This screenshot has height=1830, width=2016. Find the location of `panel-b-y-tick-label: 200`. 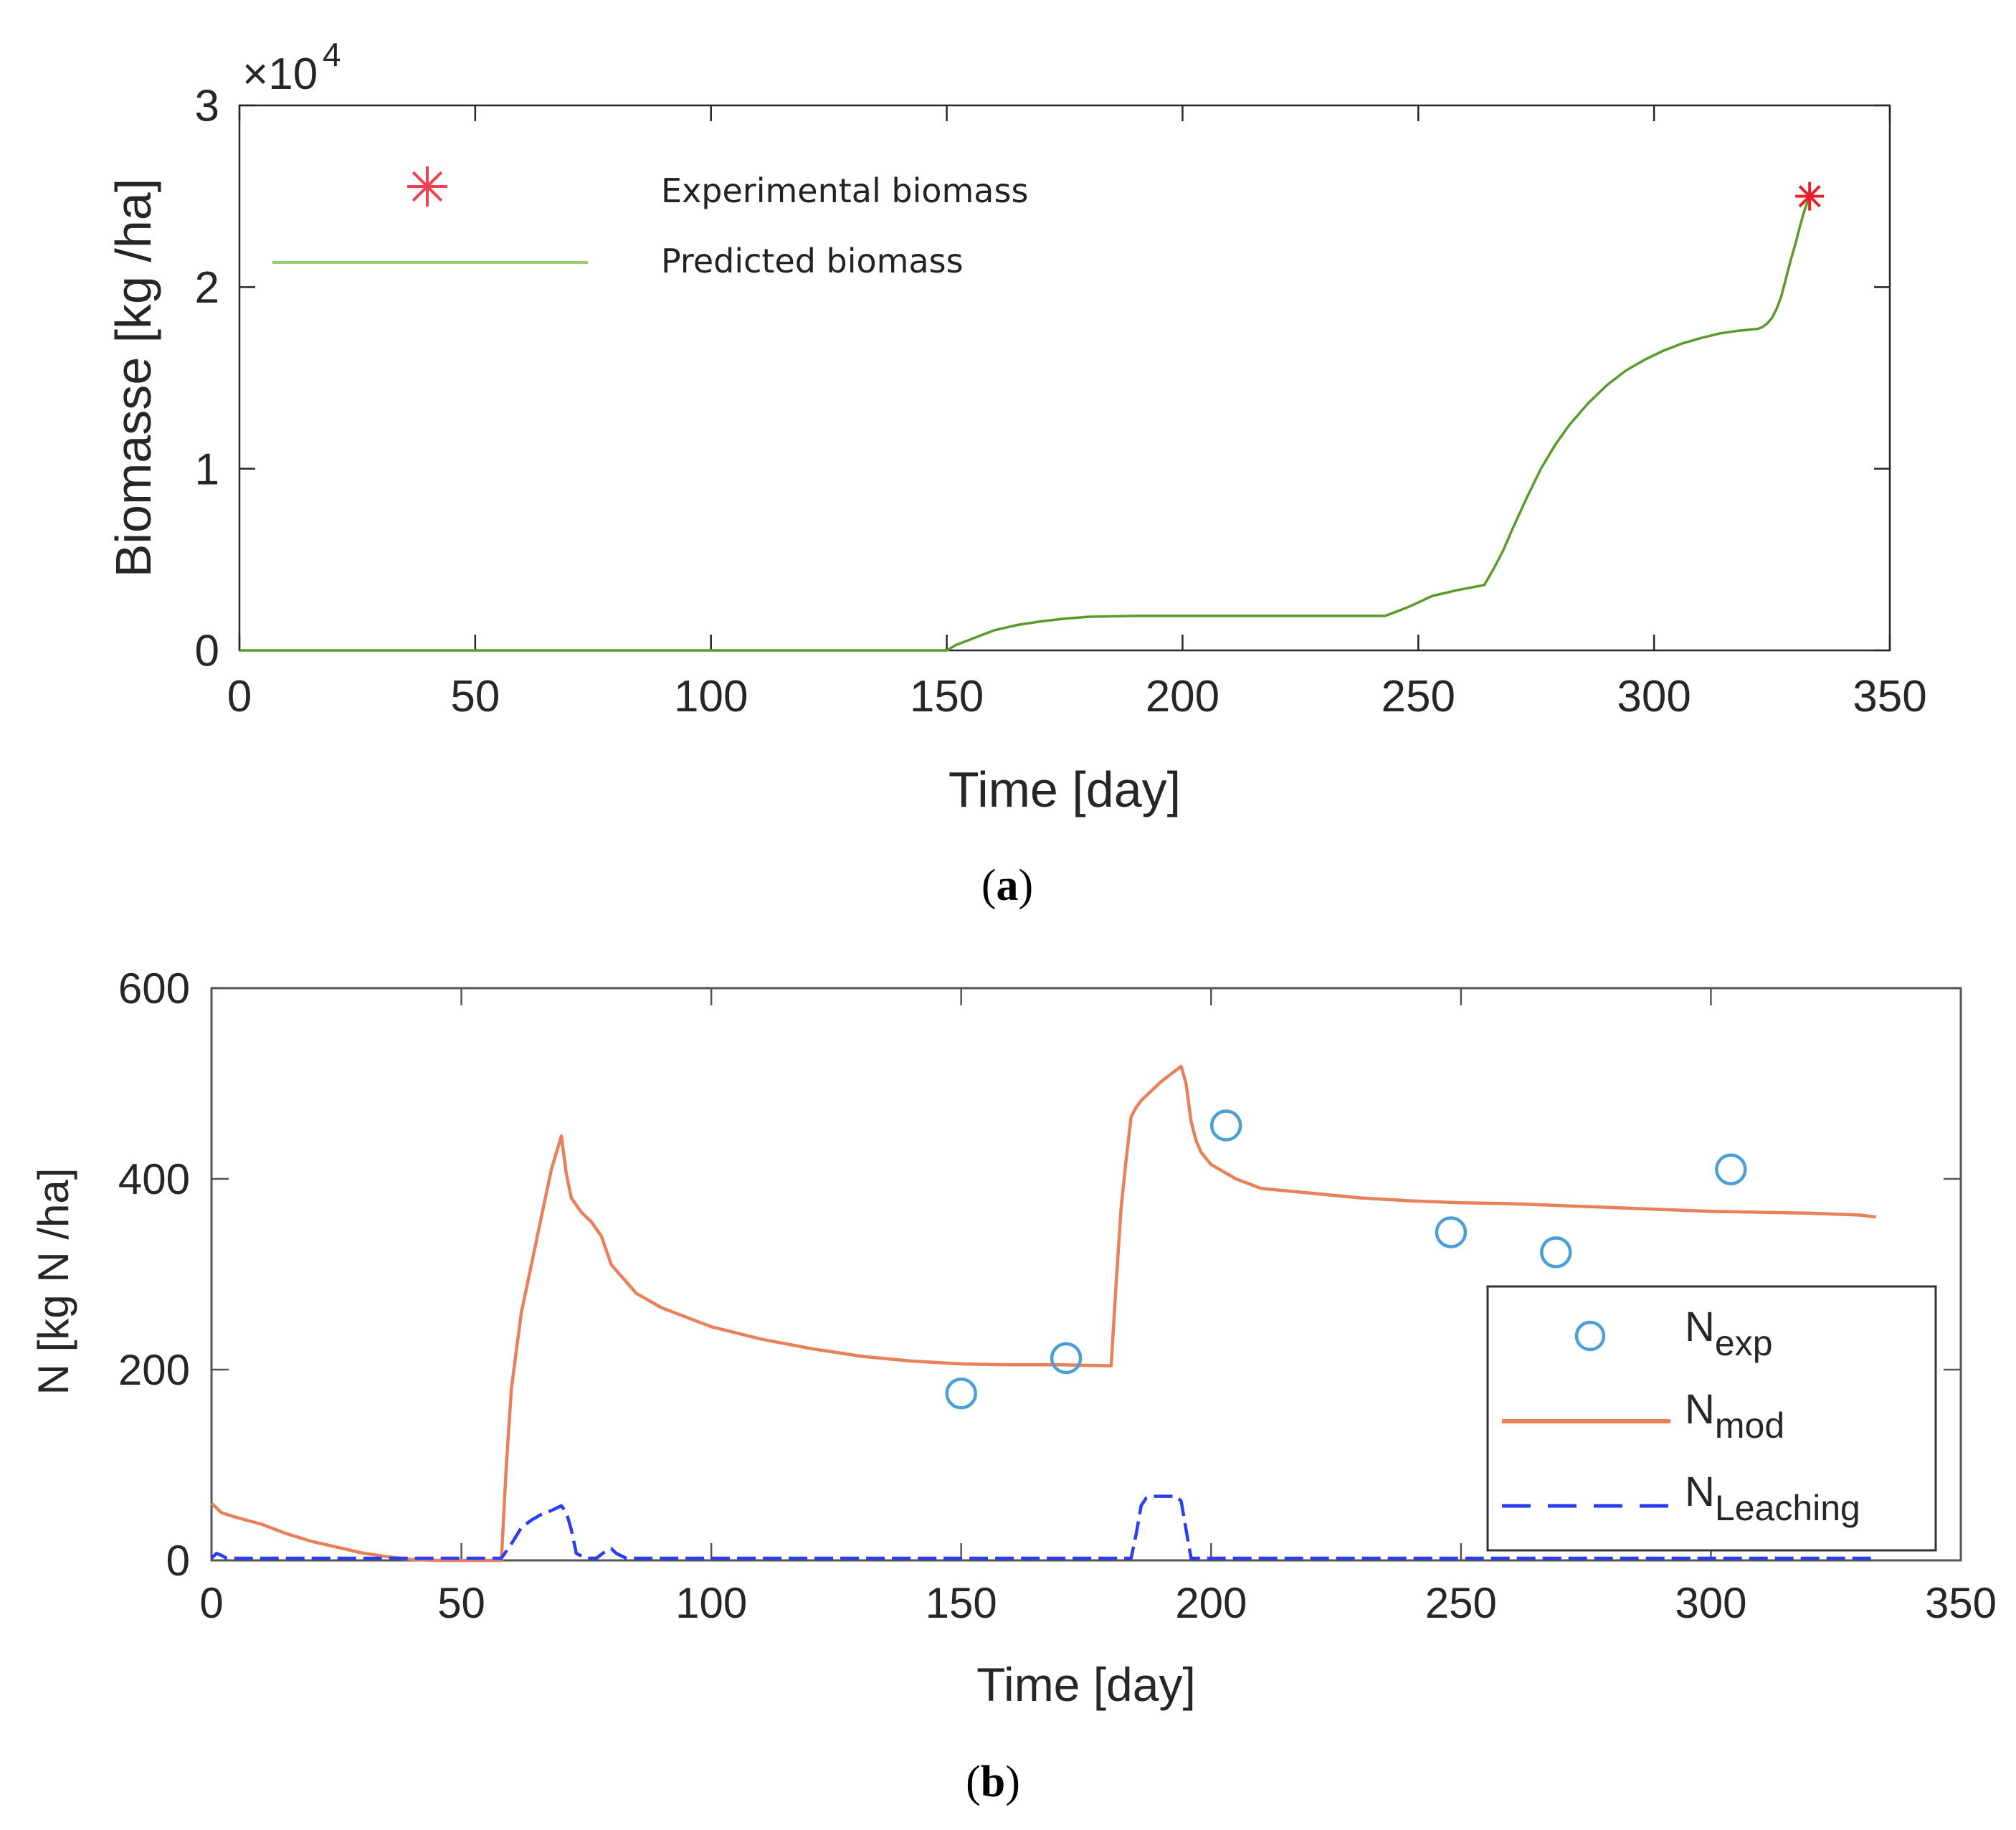

panel-b-y-tick-label: 200 is located at coordinates (154, 1370).